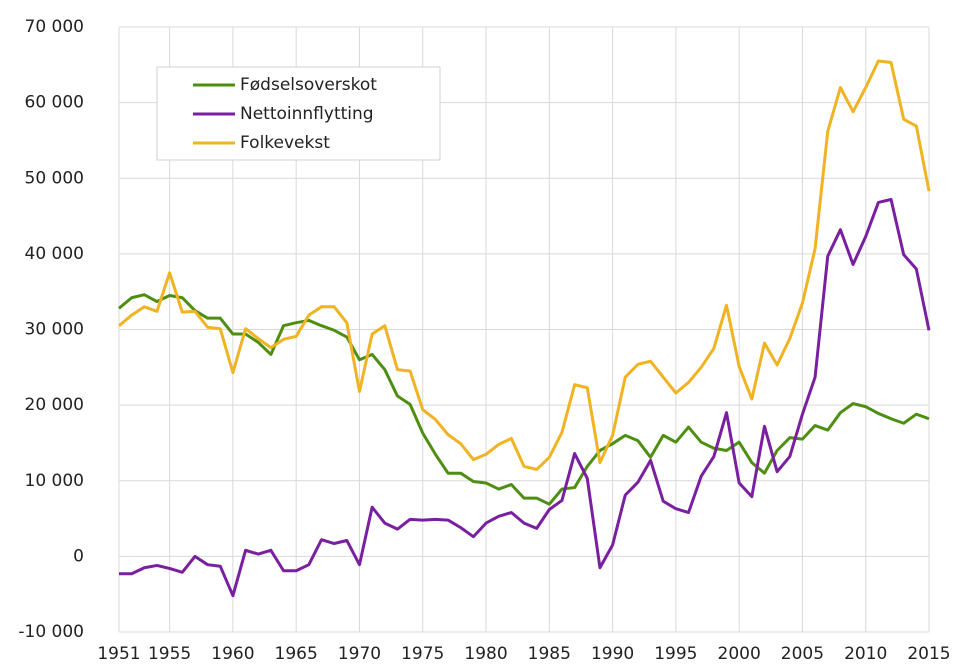 This screenshot has width=954, height=664. I want to click on x-tick-label: 1985, so click(549, 654).